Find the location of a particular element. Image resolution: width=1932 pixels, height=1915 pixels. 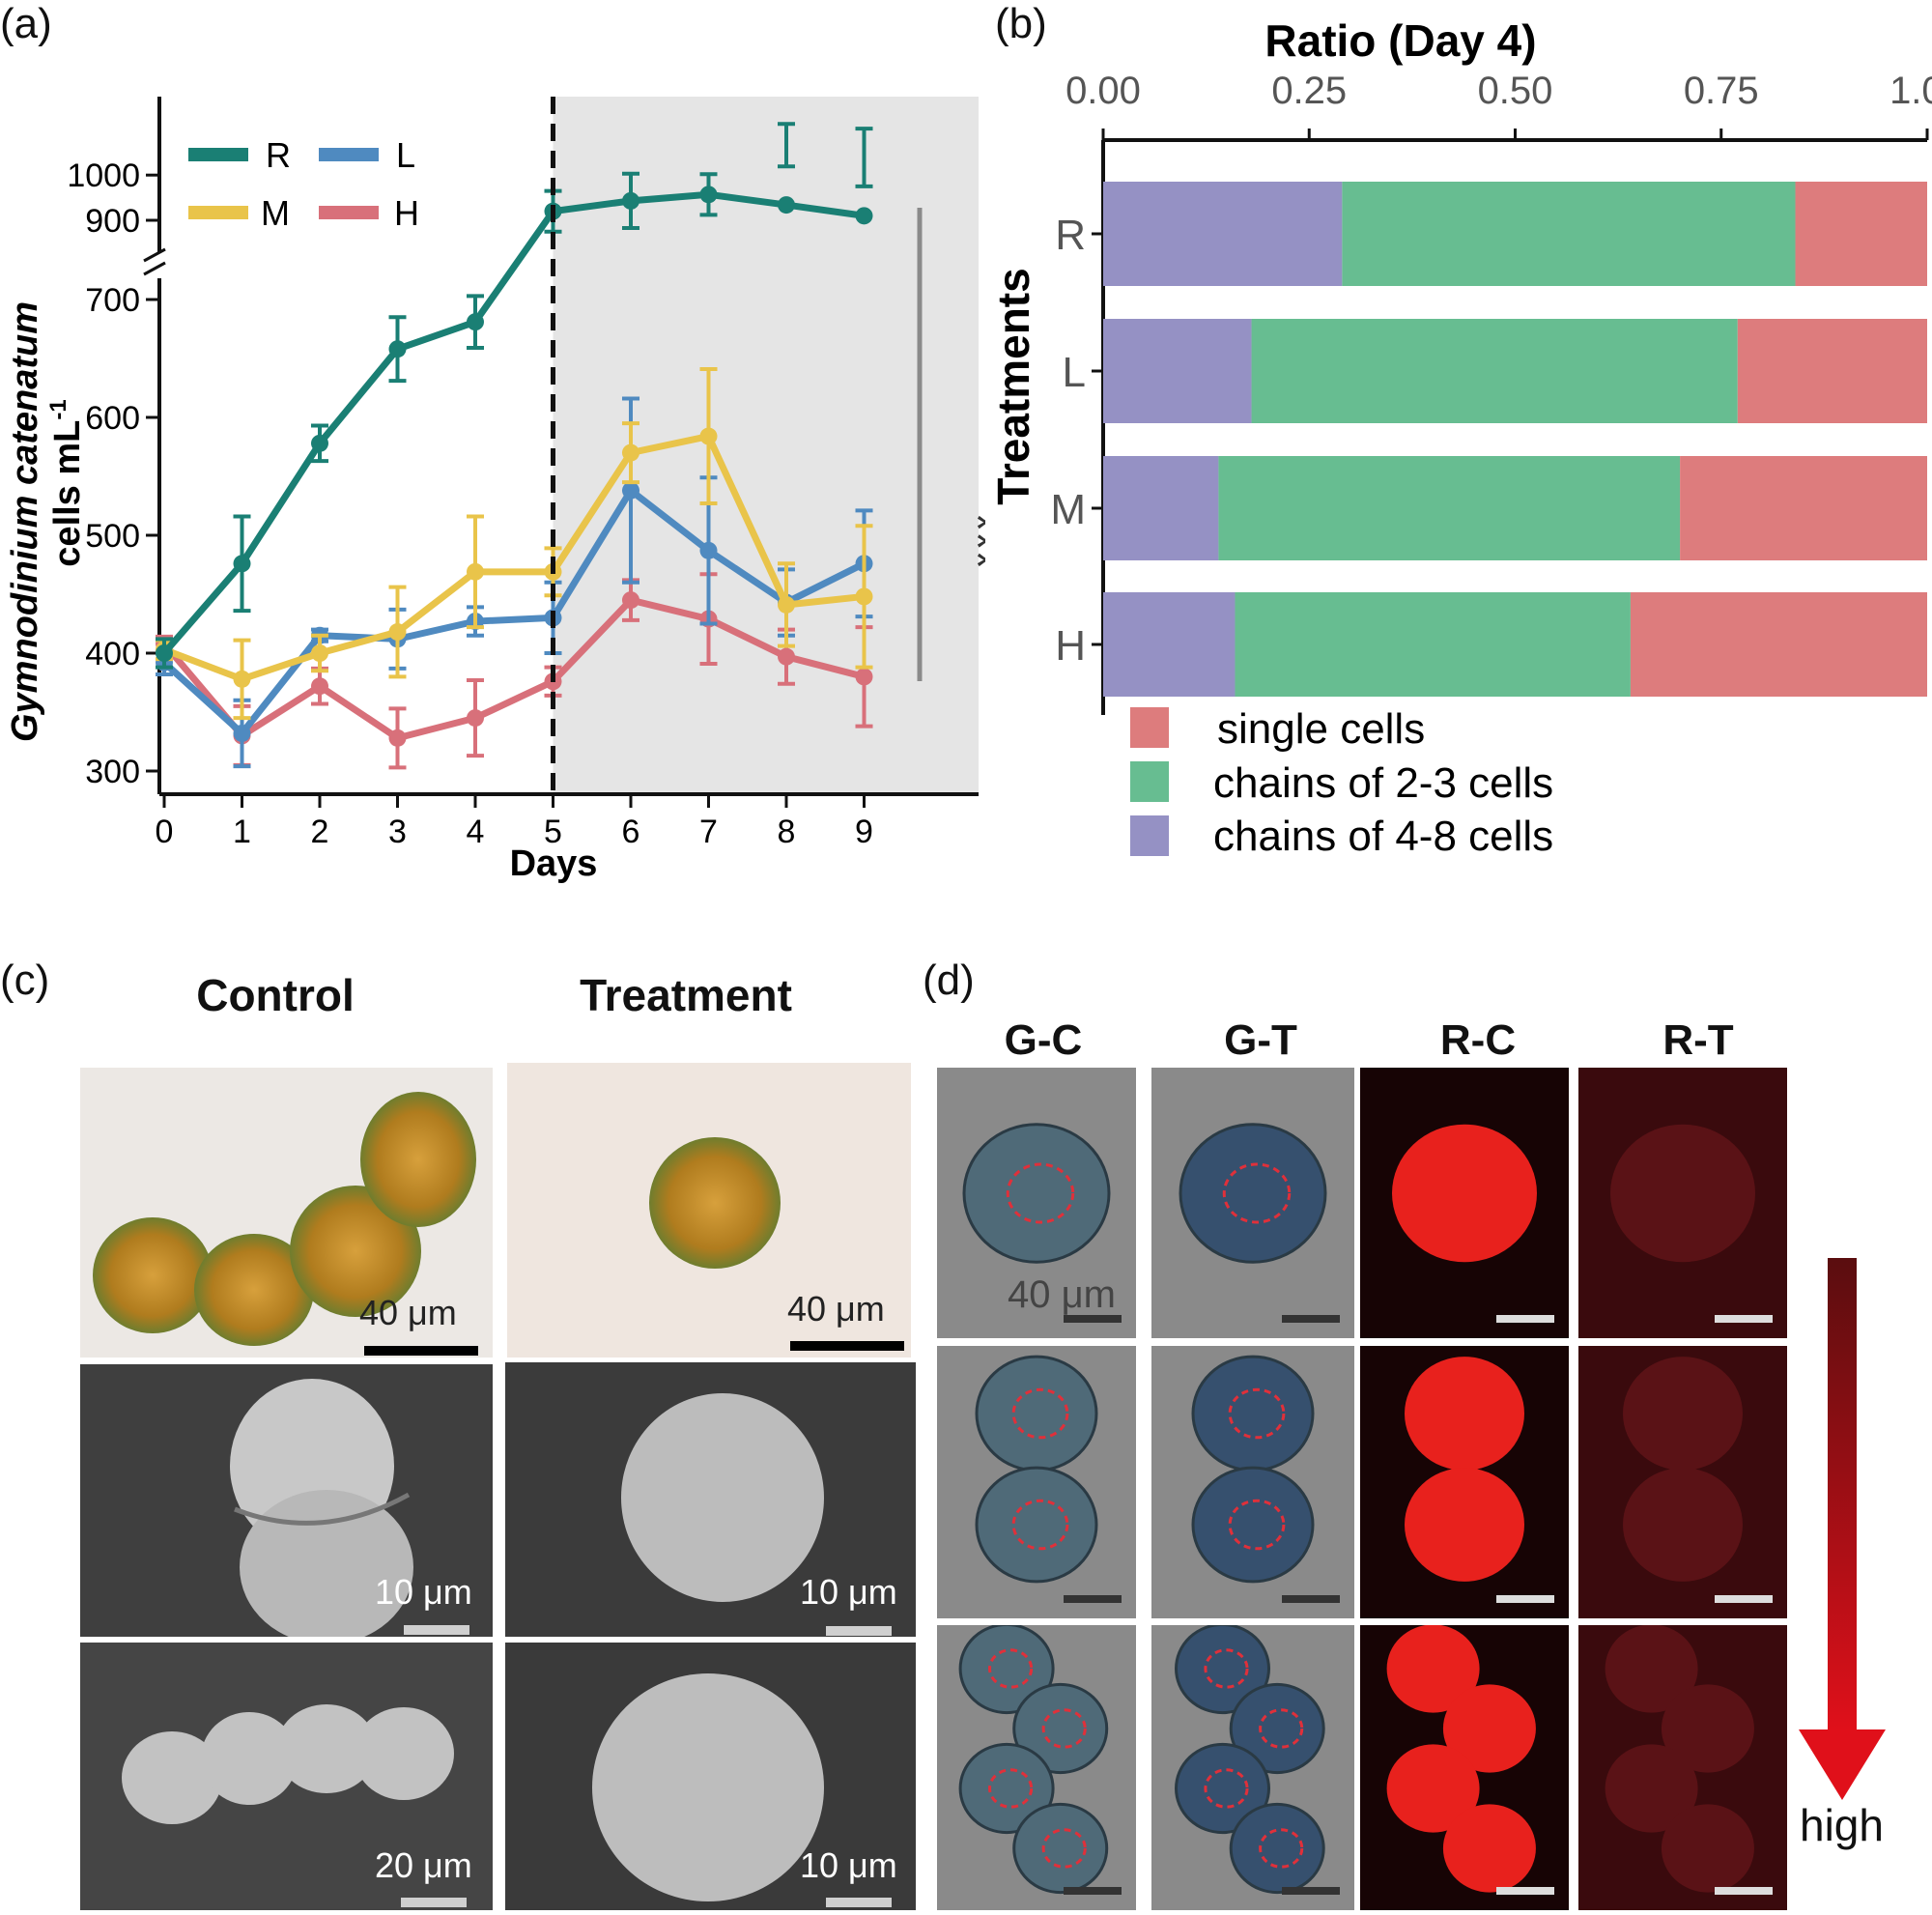

scale-label-control-3: 20 μm is located at coordinates (423, 1865).